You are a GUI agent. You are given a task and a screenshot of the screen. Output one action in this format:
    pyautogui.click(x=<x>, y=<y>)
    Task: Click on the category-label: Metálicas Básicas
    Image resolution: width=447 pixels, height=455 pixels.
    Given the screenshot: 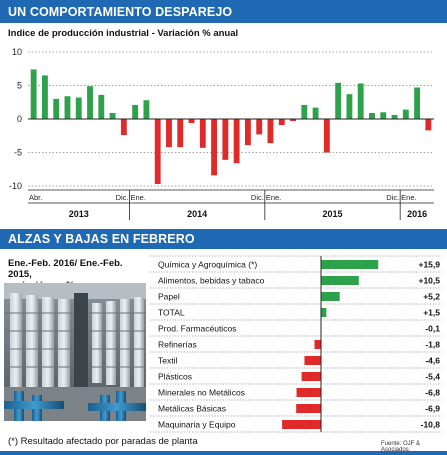 What is the action you would take?
    pyautogui.click(x=192, y=409)
    